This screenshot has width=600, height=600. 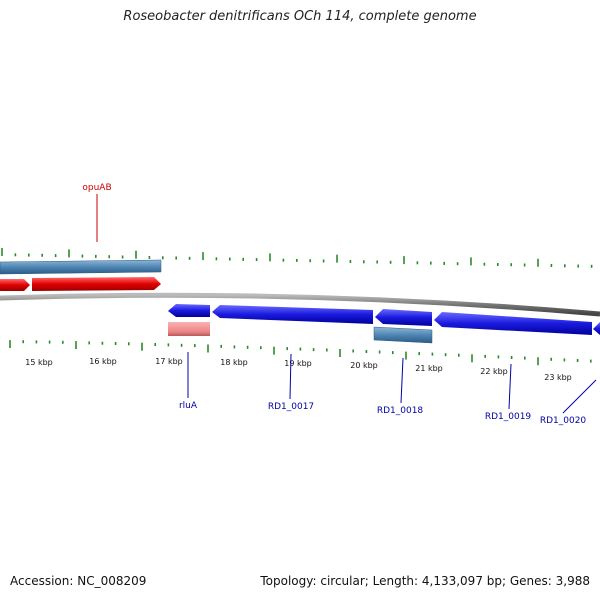 I want to click on gene-label-rd1-0017: RD1_0017, so click(x=291, y=407).